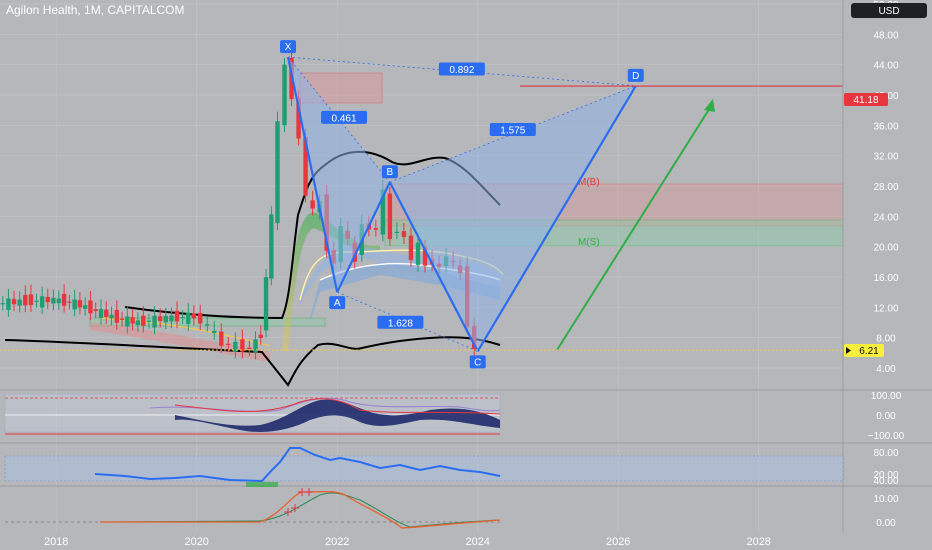  I want to click on point-label: C, so click(477, 362).